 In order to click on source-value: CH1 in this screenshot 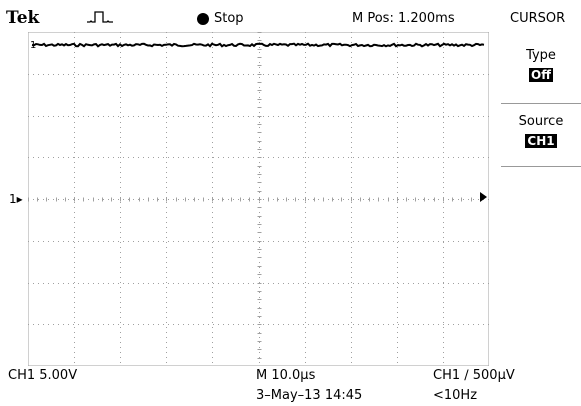, I will do `click(541, 141)`.